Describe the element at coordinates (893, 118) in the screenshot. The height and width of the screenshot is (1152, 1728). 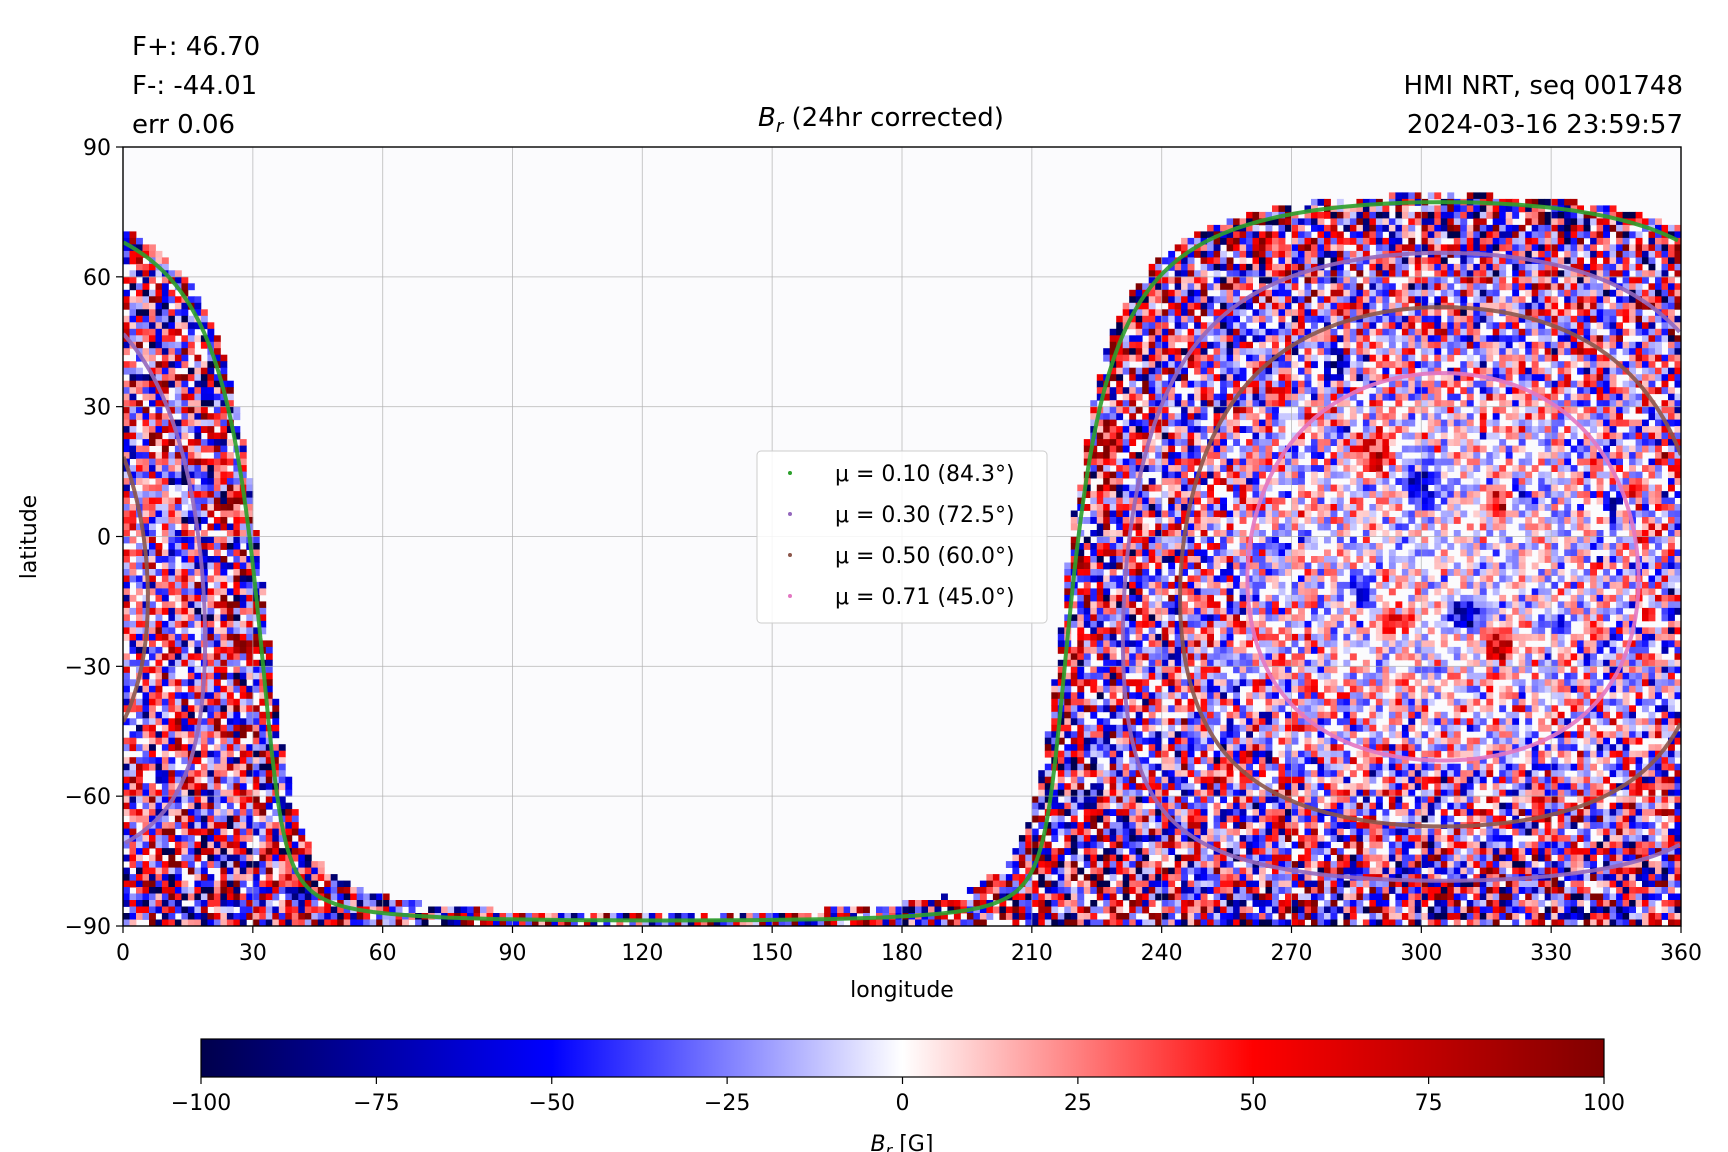
I see `title-text: (24hr corrected)` at that location.